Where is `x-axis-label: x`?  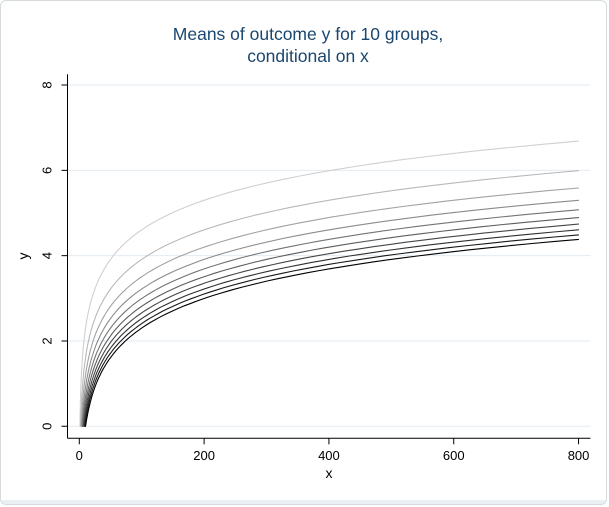
x-axis-label: x is located at coordinates (329, 473).